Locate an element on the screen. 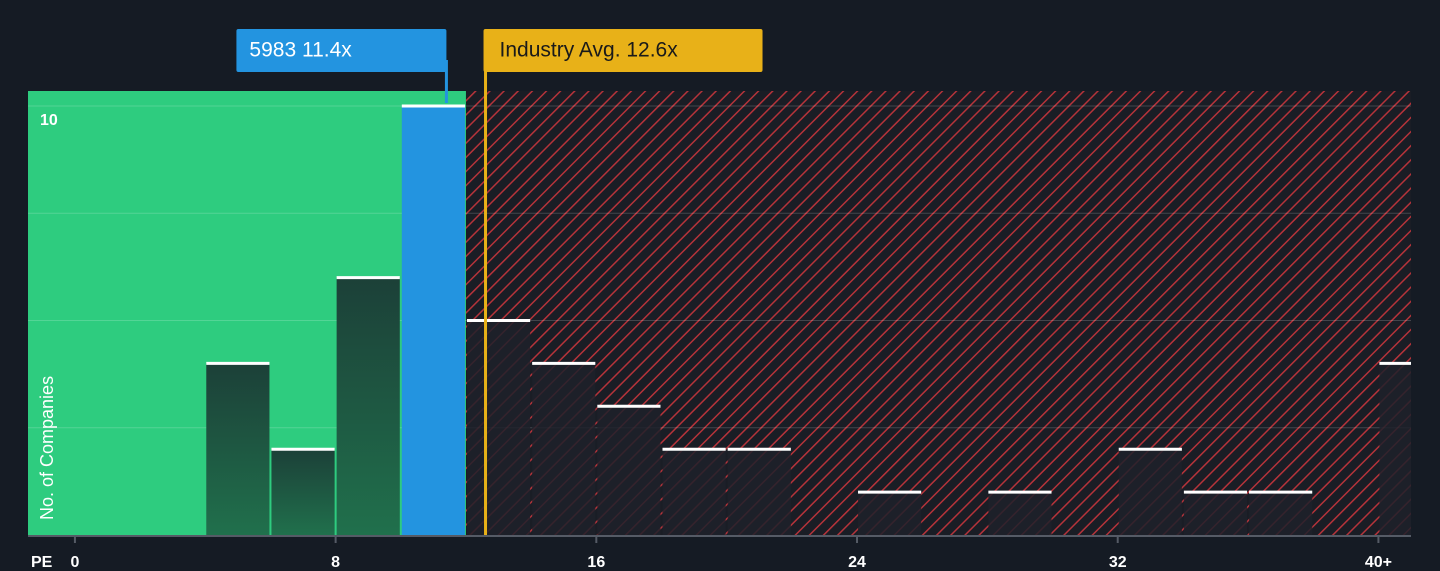 The image size is (1440, 571). x-tick-label: 16 is located at coordinates (596, 562).